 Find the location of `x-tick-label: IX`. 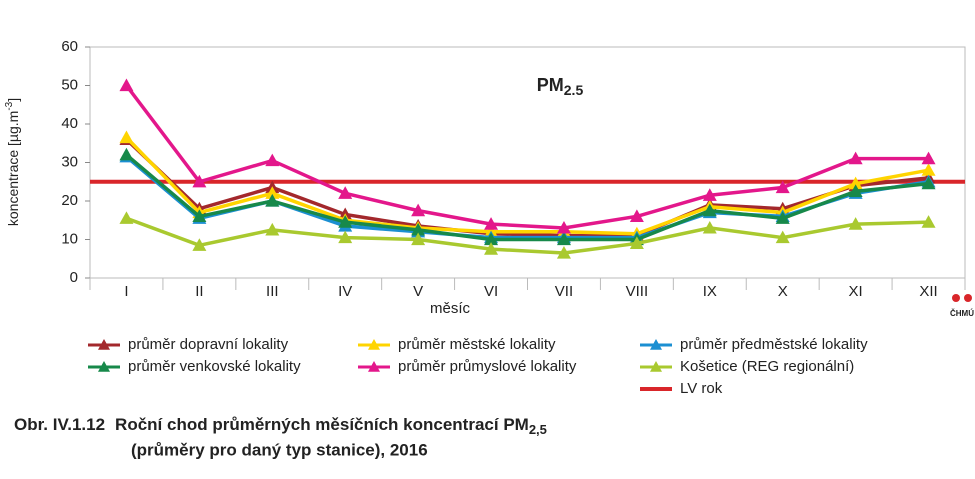

x-tick-label: IX is located at coordinates (710, 291).